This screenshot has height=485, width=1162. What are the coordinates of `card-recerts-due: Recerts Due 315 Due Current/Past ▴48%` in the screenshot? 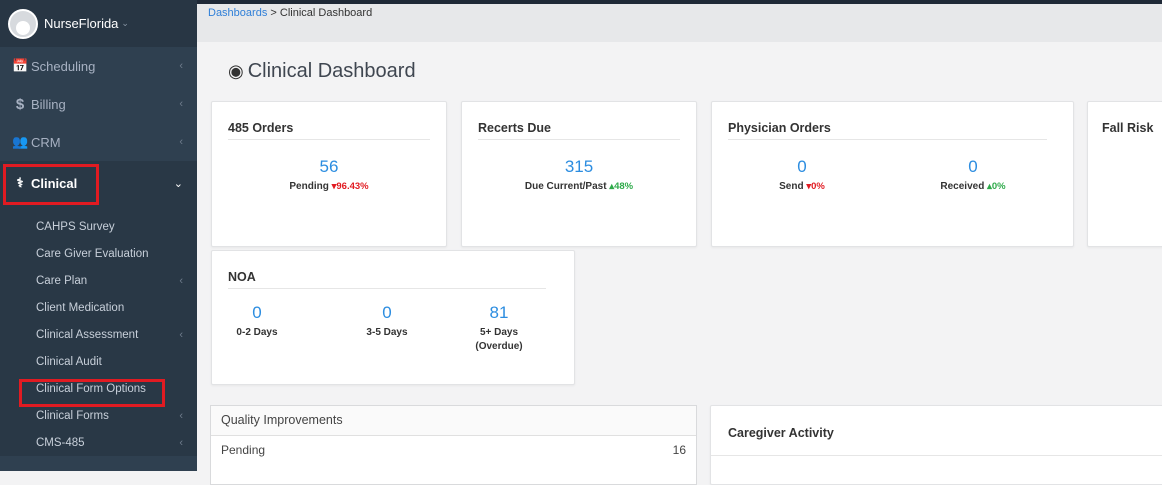 It's located at (579, 174).